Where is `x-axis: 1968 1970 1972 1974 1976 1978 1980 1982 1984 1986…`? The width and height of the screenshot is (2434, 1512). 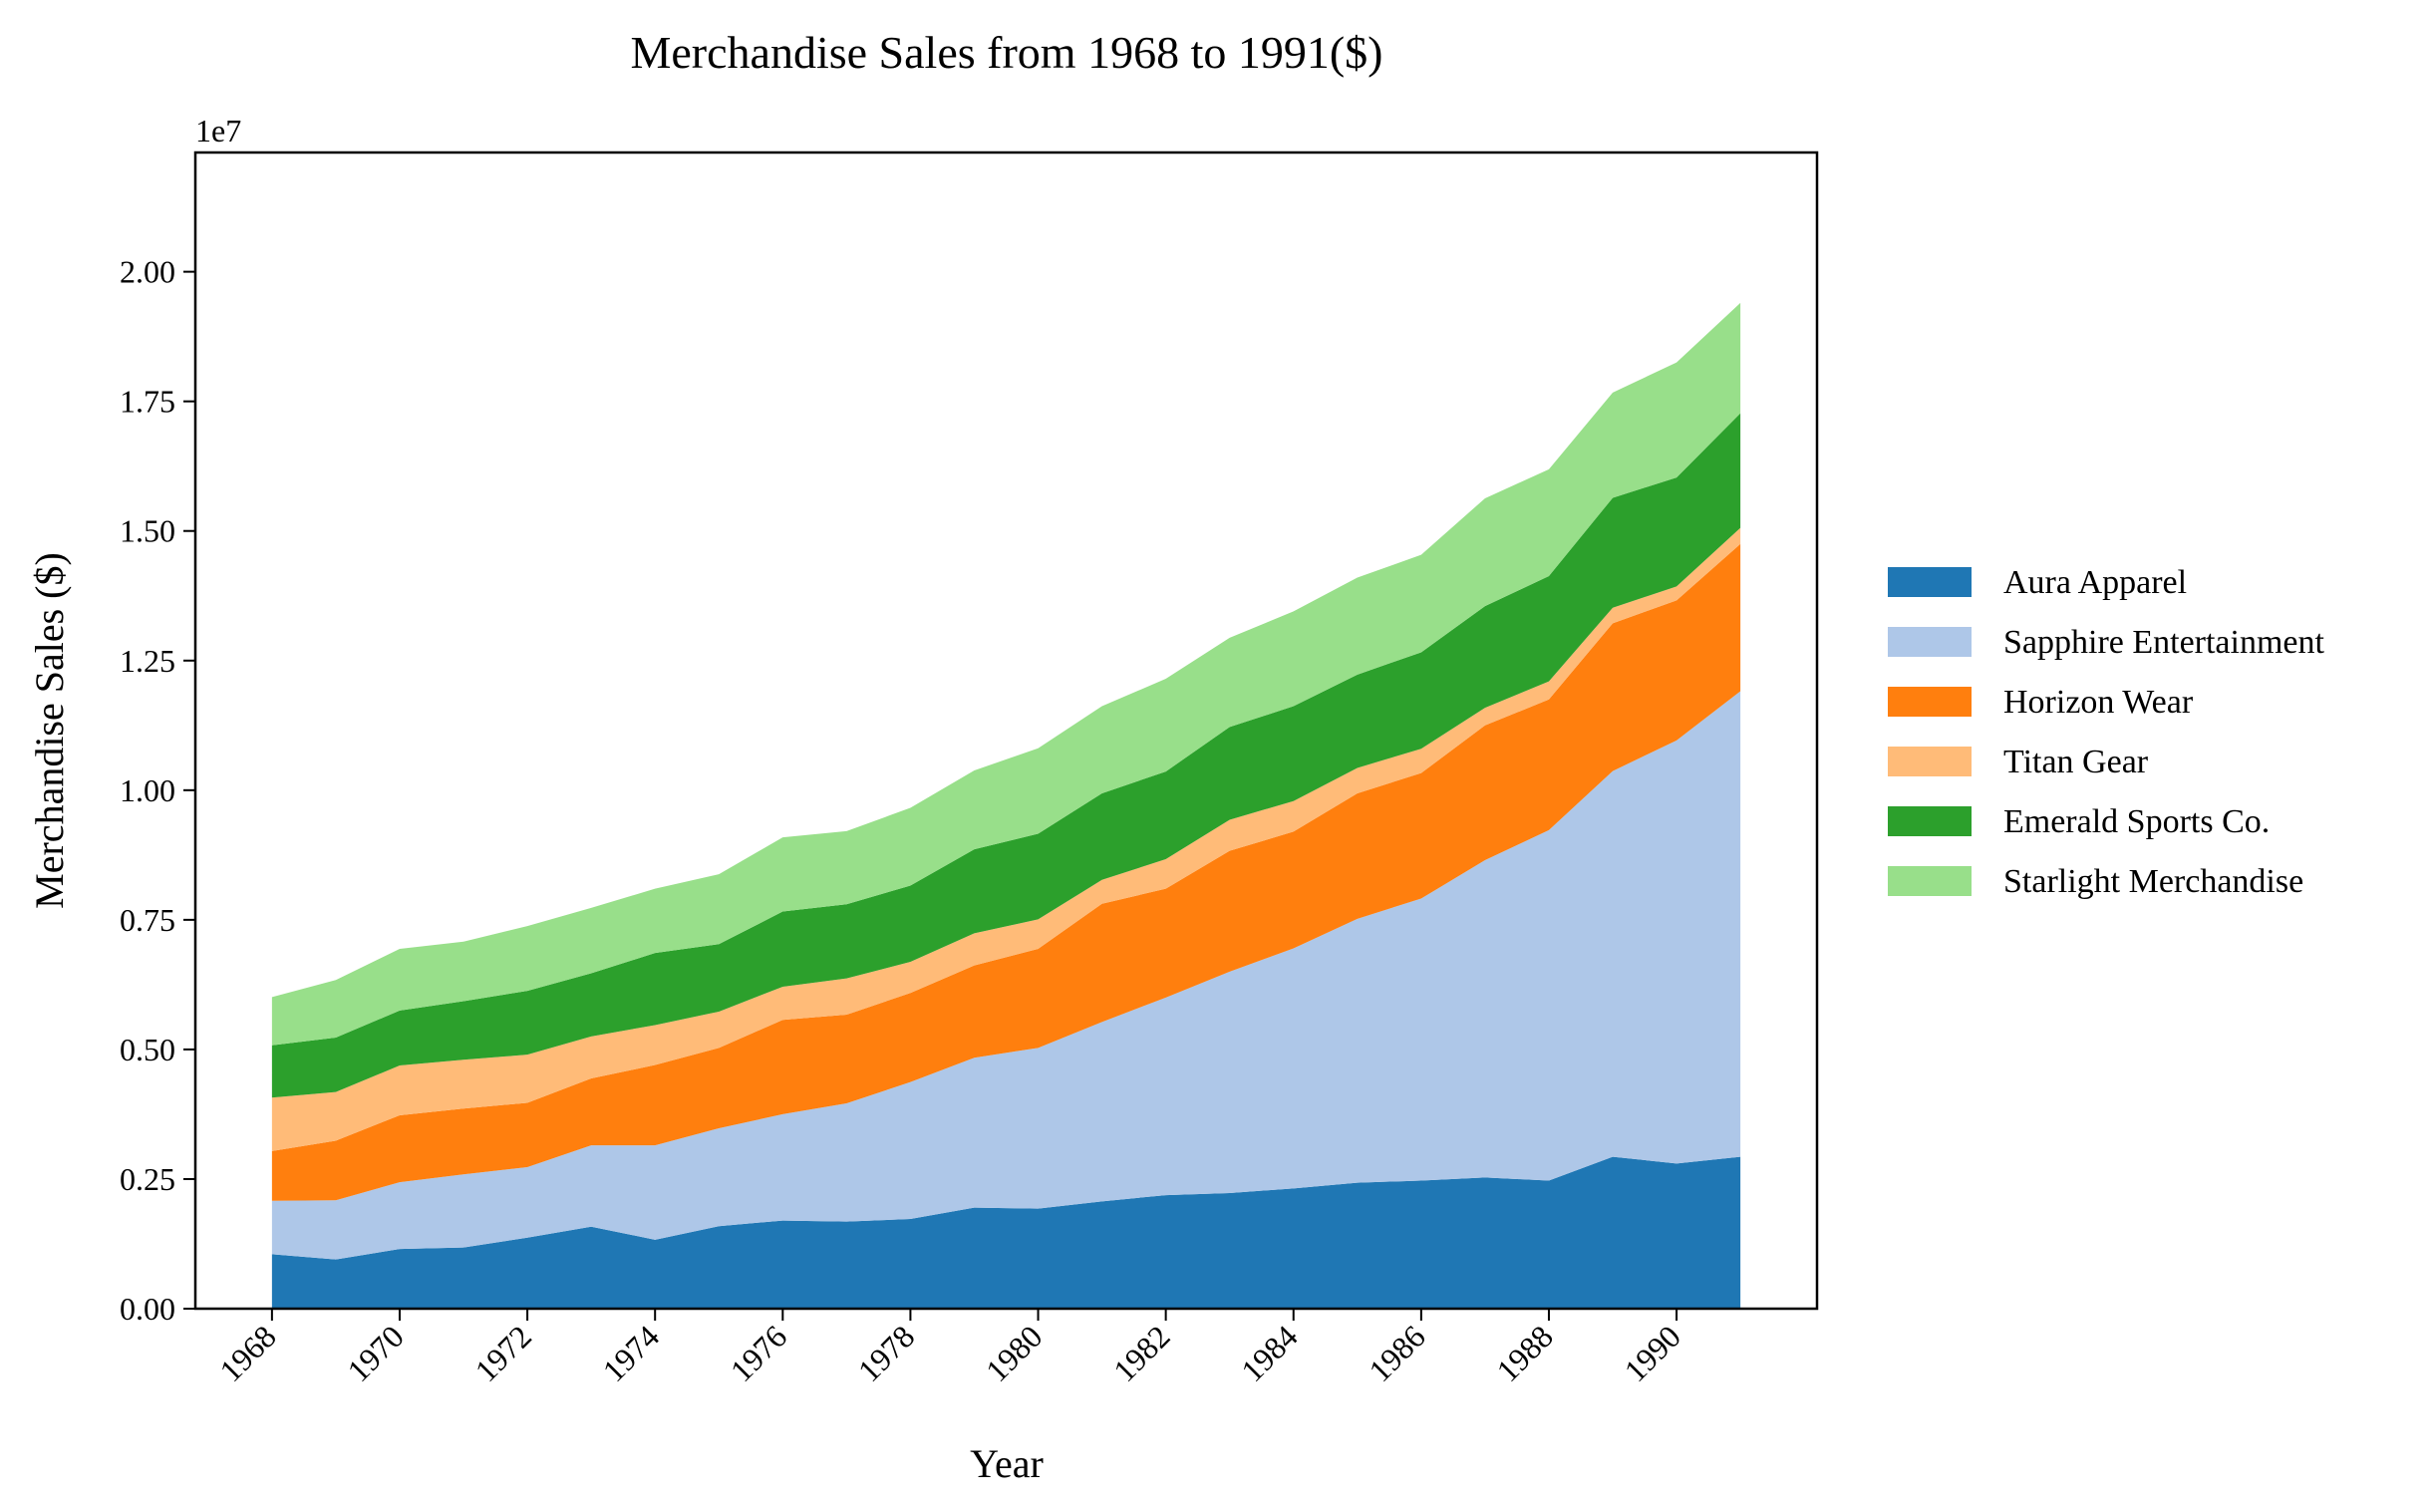 x-axis: 1968 1970 1972 1974 1976 1978 1980 1982 1984 1986… is located at coordinates (949, 1349).